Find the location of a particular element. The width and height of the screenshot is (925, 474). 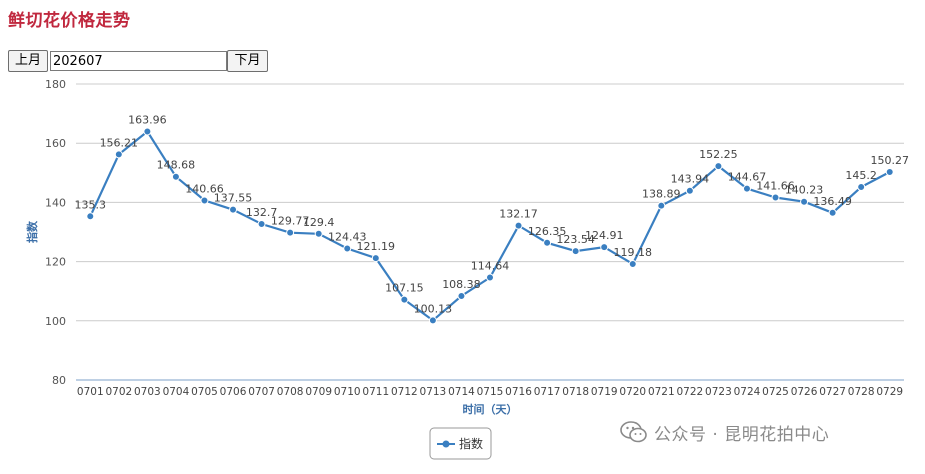

data-label: 144.67 is located at coordinates (747, 177).